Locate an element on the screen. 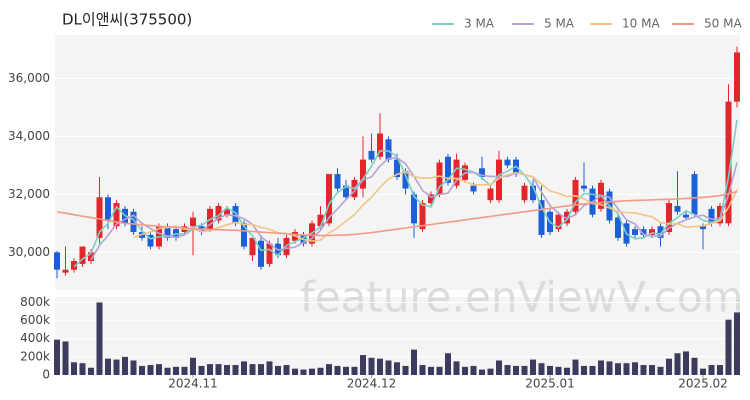 The image size is (750, 400). y-tick-label: 36,000 is located at coordinates (29, 78).